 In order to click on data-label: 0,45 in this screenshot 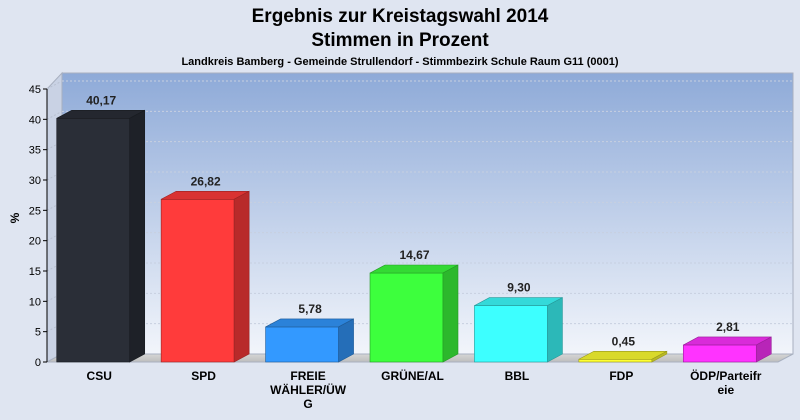, I will do `click(624, 341)`.